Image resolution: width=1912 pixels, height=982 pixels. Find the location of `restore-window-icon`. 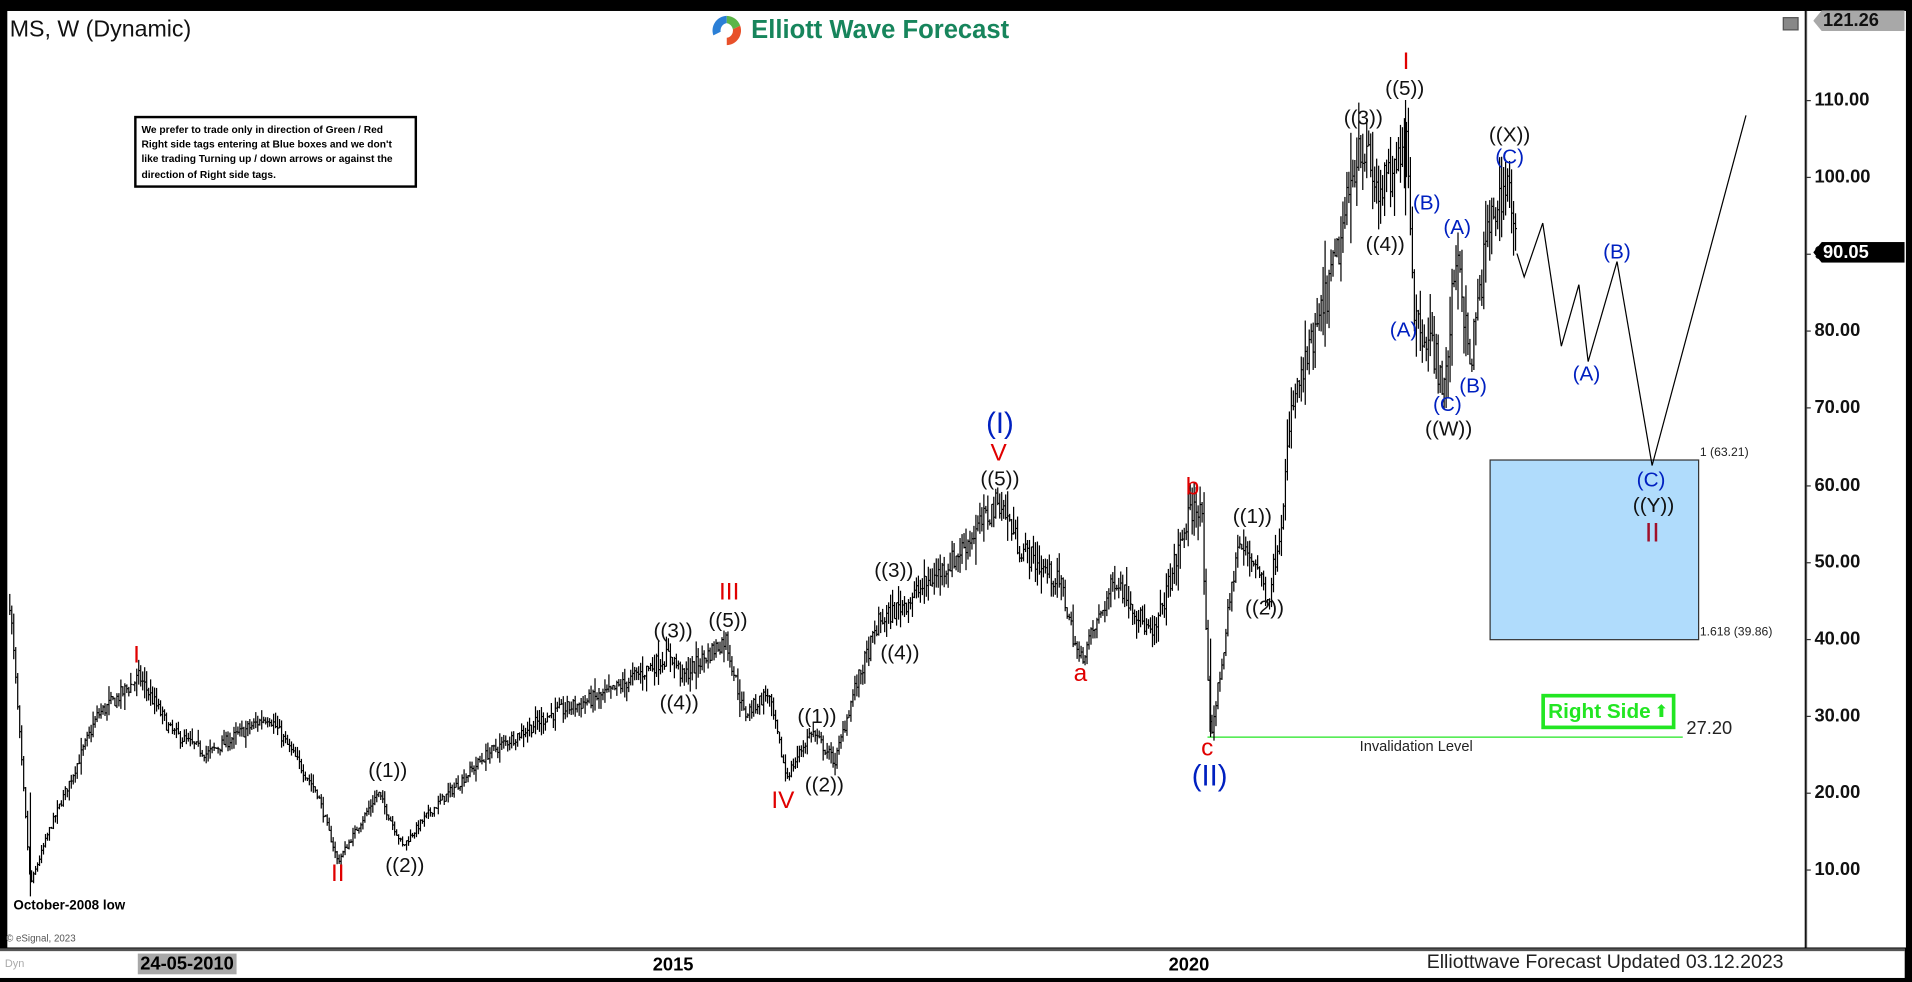

restore-window-icon is located at coordinates (1790, 24).